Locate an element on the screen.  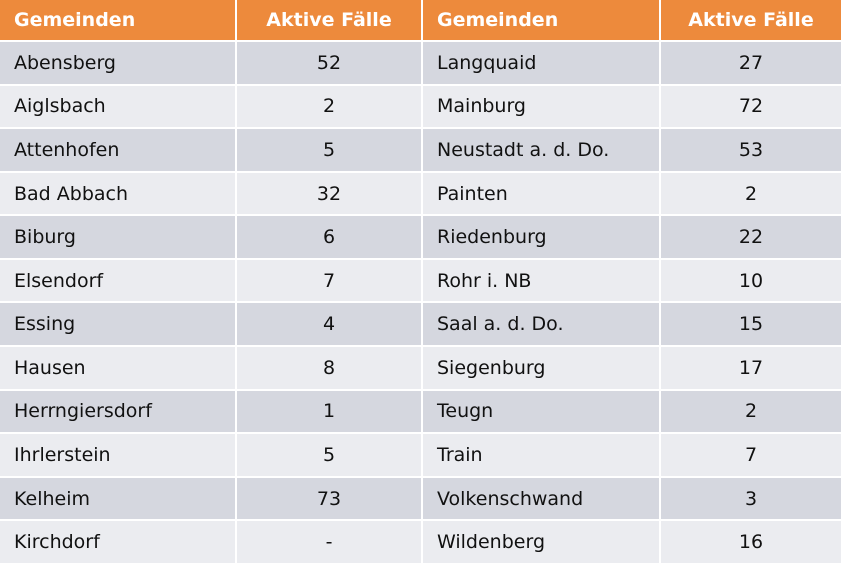
municipality: Hausen is located at coordinates (117, 368).